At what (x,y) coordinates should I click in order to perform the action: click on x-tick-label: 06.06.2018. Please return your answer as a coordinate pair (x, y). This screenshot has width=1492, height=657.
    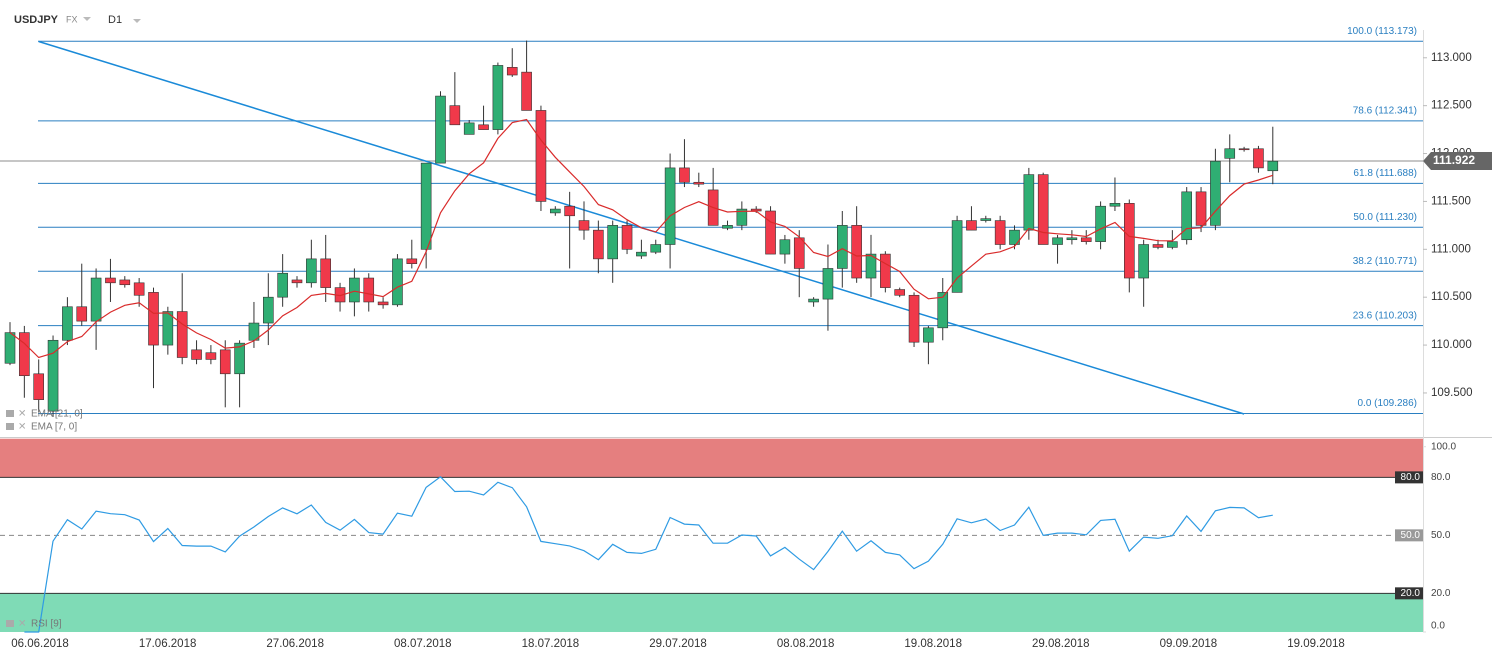
    Looking at the image, I should click on (40, 644).